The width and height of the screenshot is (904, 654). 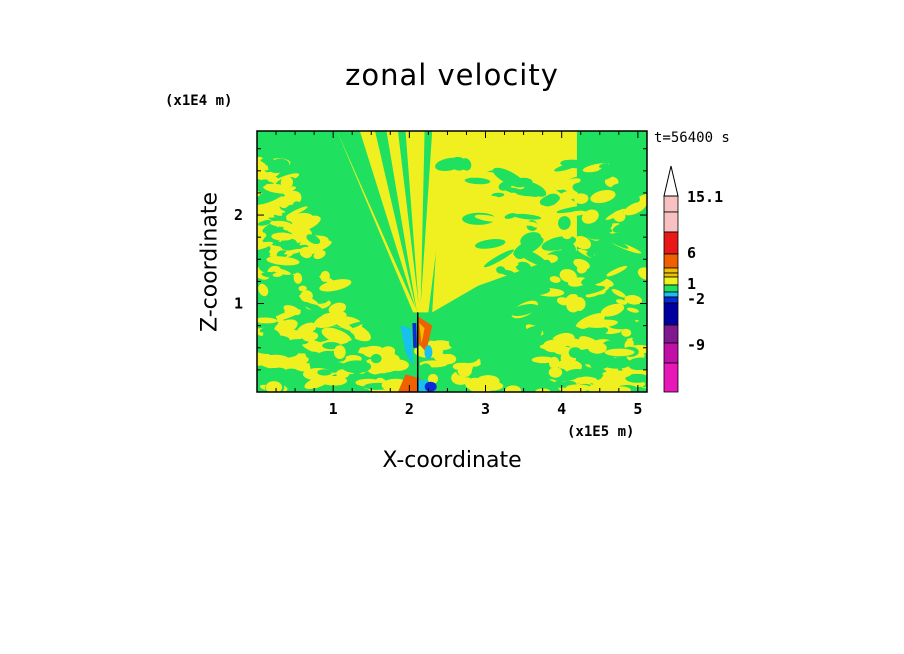 I want to click on jet-negative-bottom-blue, so click(x=430, y=386).